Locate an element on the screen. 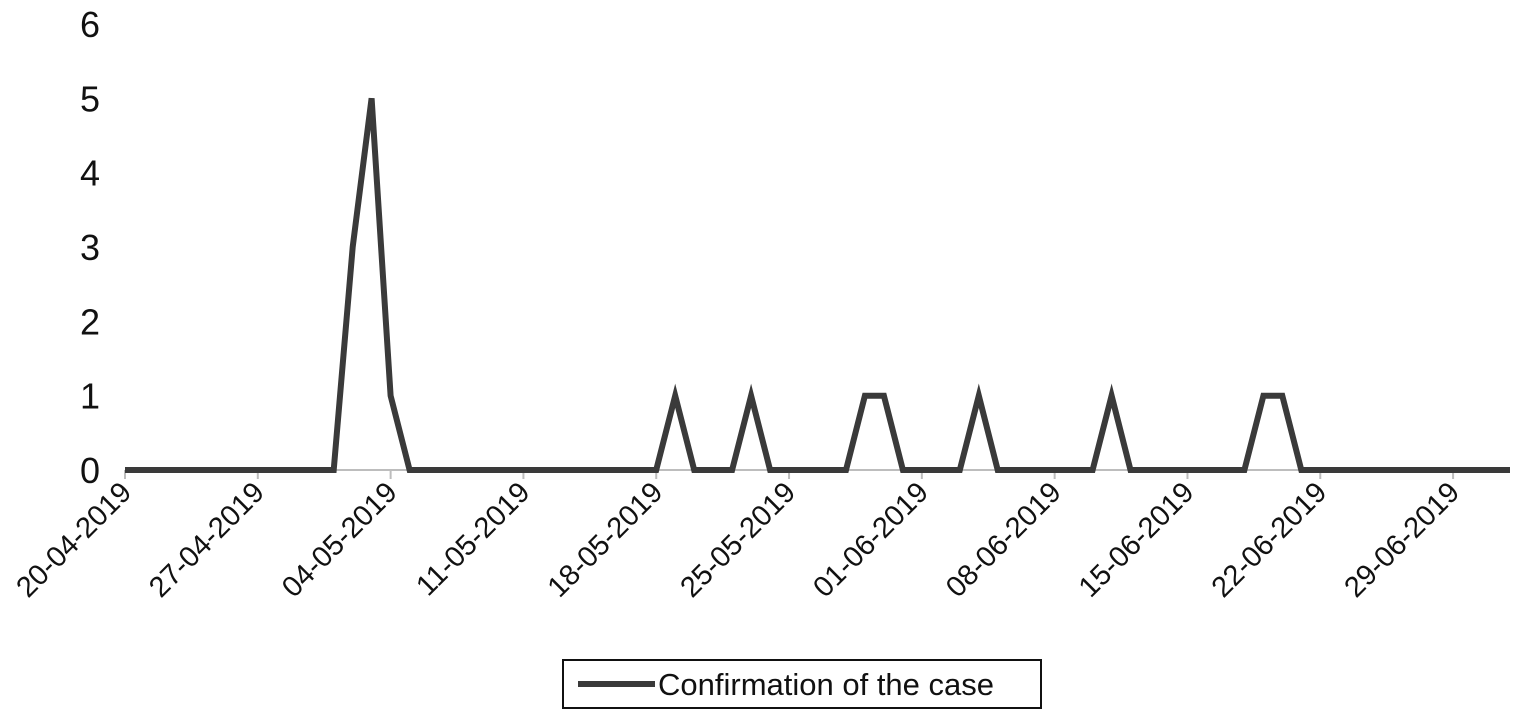 This screenshot has height=711, width=1518. x-tick-label: 04-05-2019 is located at coordinates (340, 540).